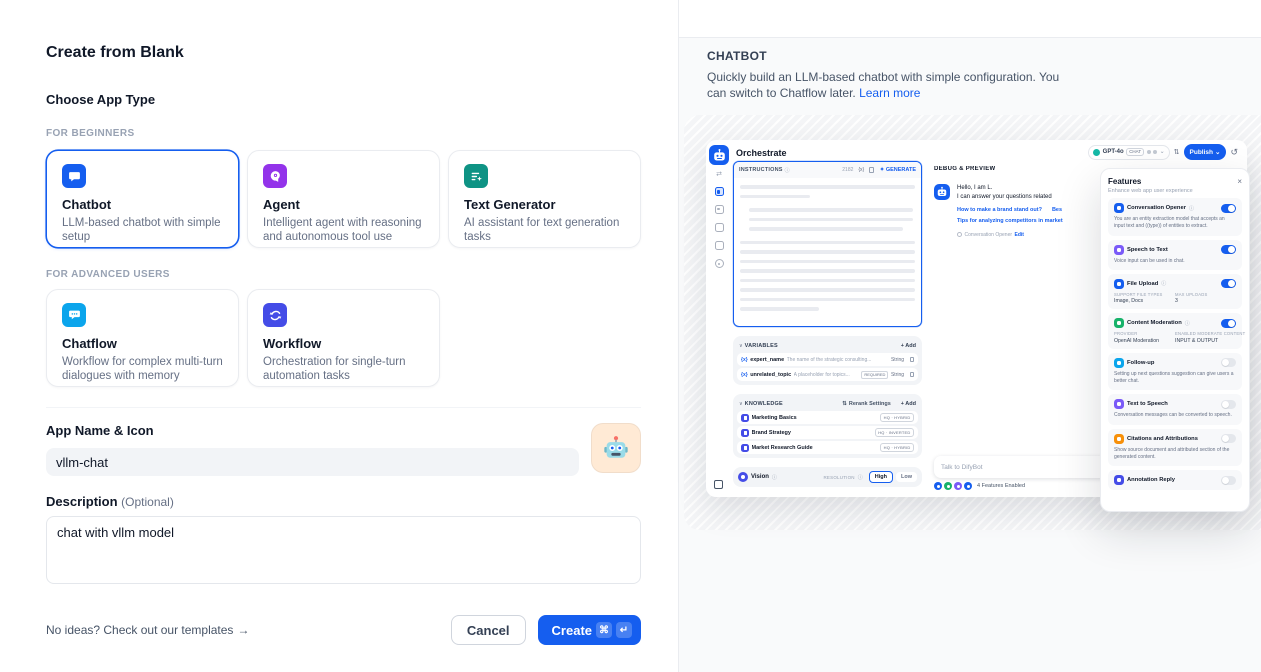 The height and width of the screenshot is (672, 1261). What do you see at coordinates (604, 630) in the screenshot?
I see `cmd-key-icon: ⌘` at bounding box center [604, 630].